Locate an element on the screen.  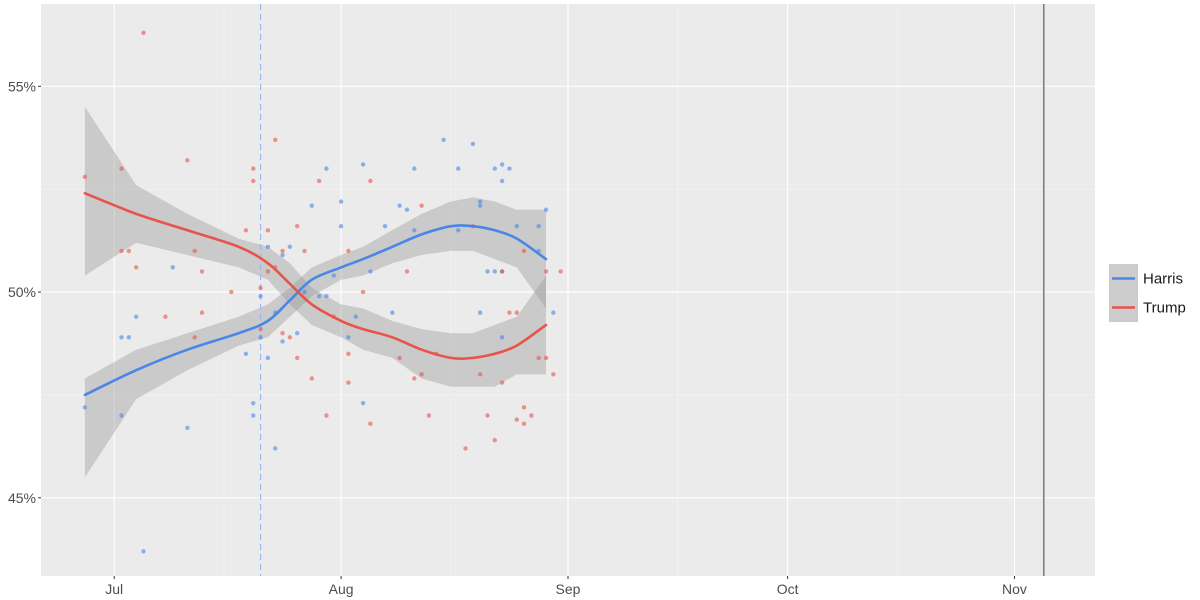
y-tick-label: 55% is located at coordinates (22, 86).